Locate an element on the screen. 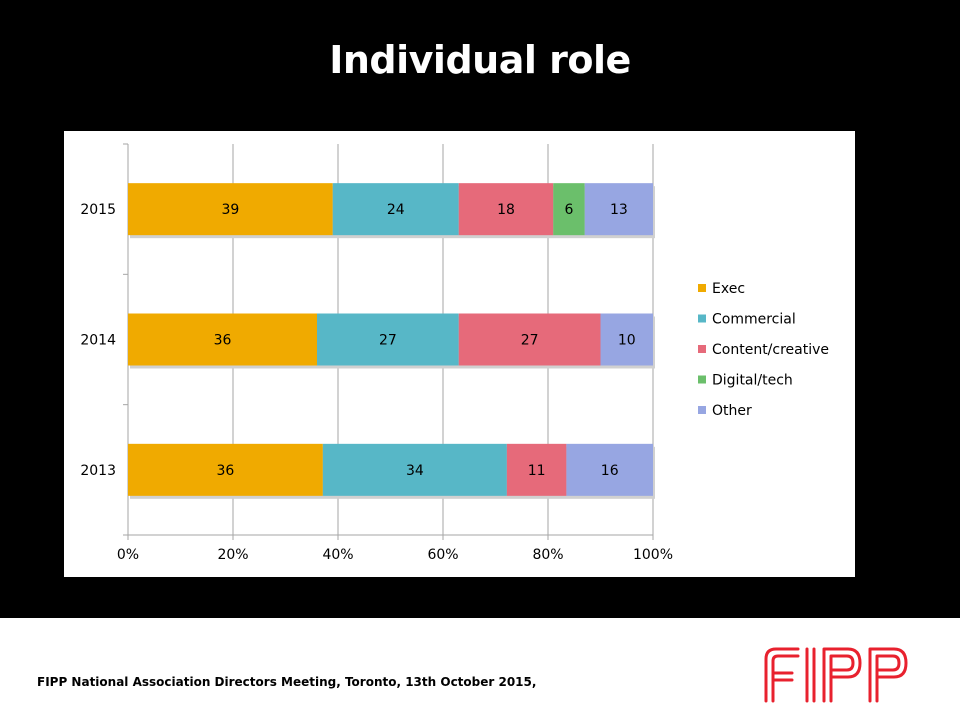 Image resolution: width=960 pixels, height=720 pixels. x-tick-label: 100% is located at coordinates (653, 555).